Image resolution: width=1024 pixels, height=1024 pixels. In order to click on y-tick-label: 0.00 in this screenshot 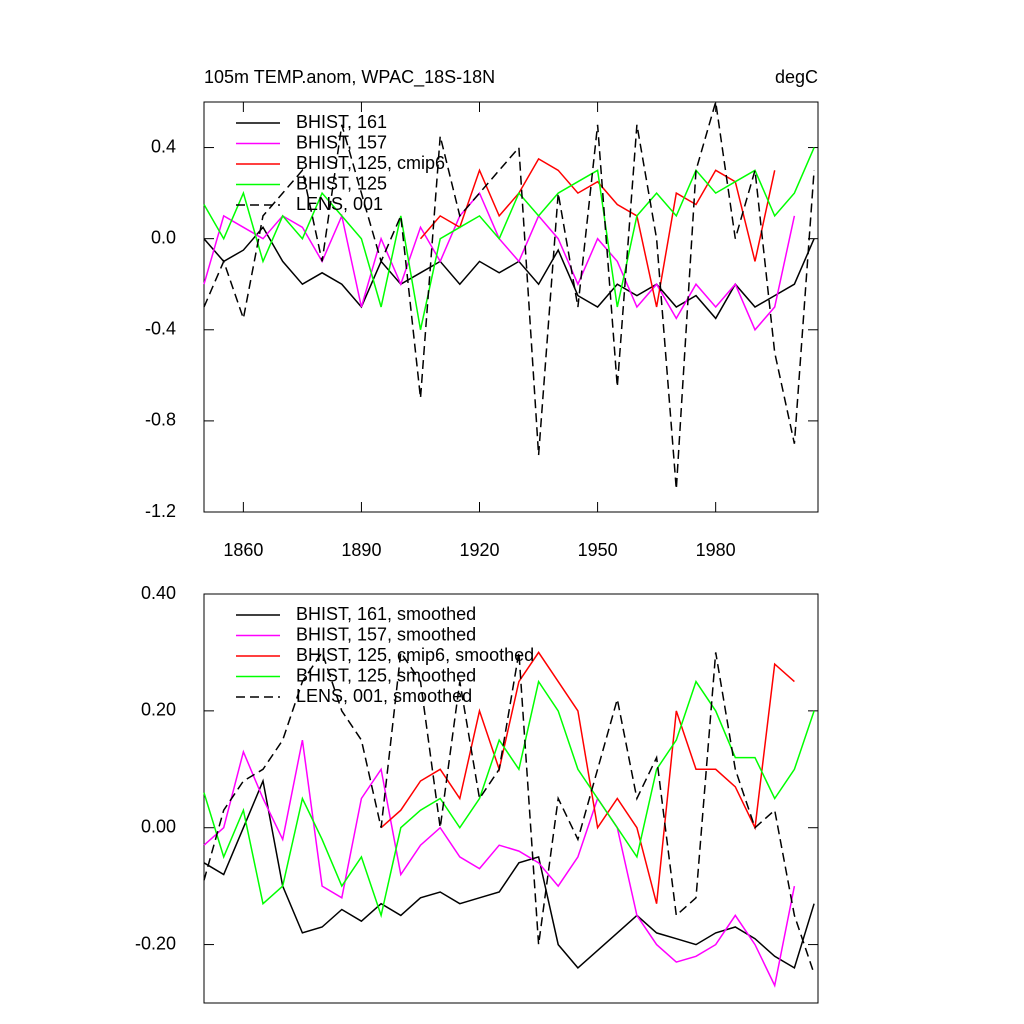, I will do `click(158, 826)`.